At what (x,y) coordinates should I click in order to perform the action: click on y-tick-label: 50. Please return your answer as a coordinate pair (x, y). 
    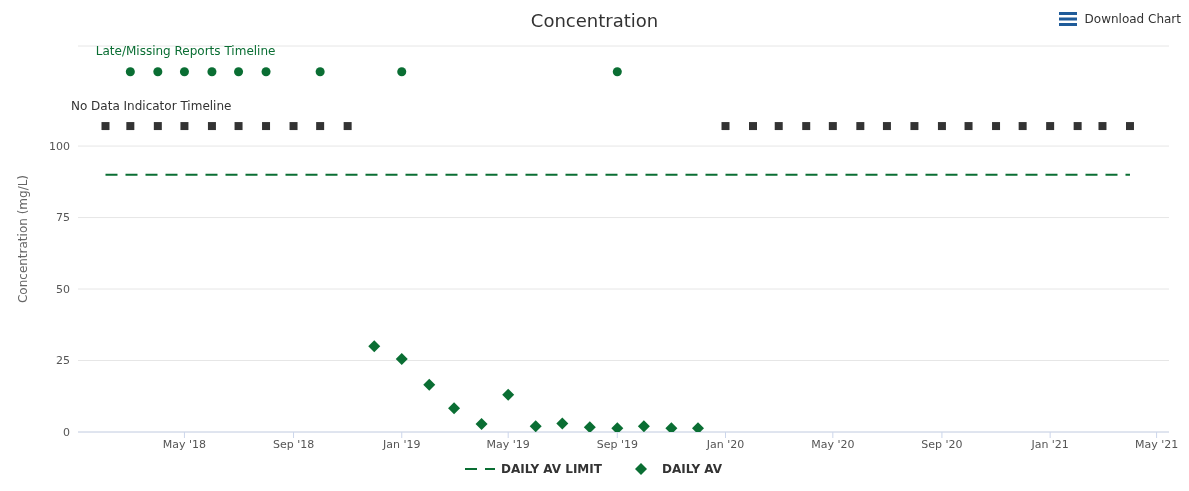
    Looking at the image, I should click on (63, 289).